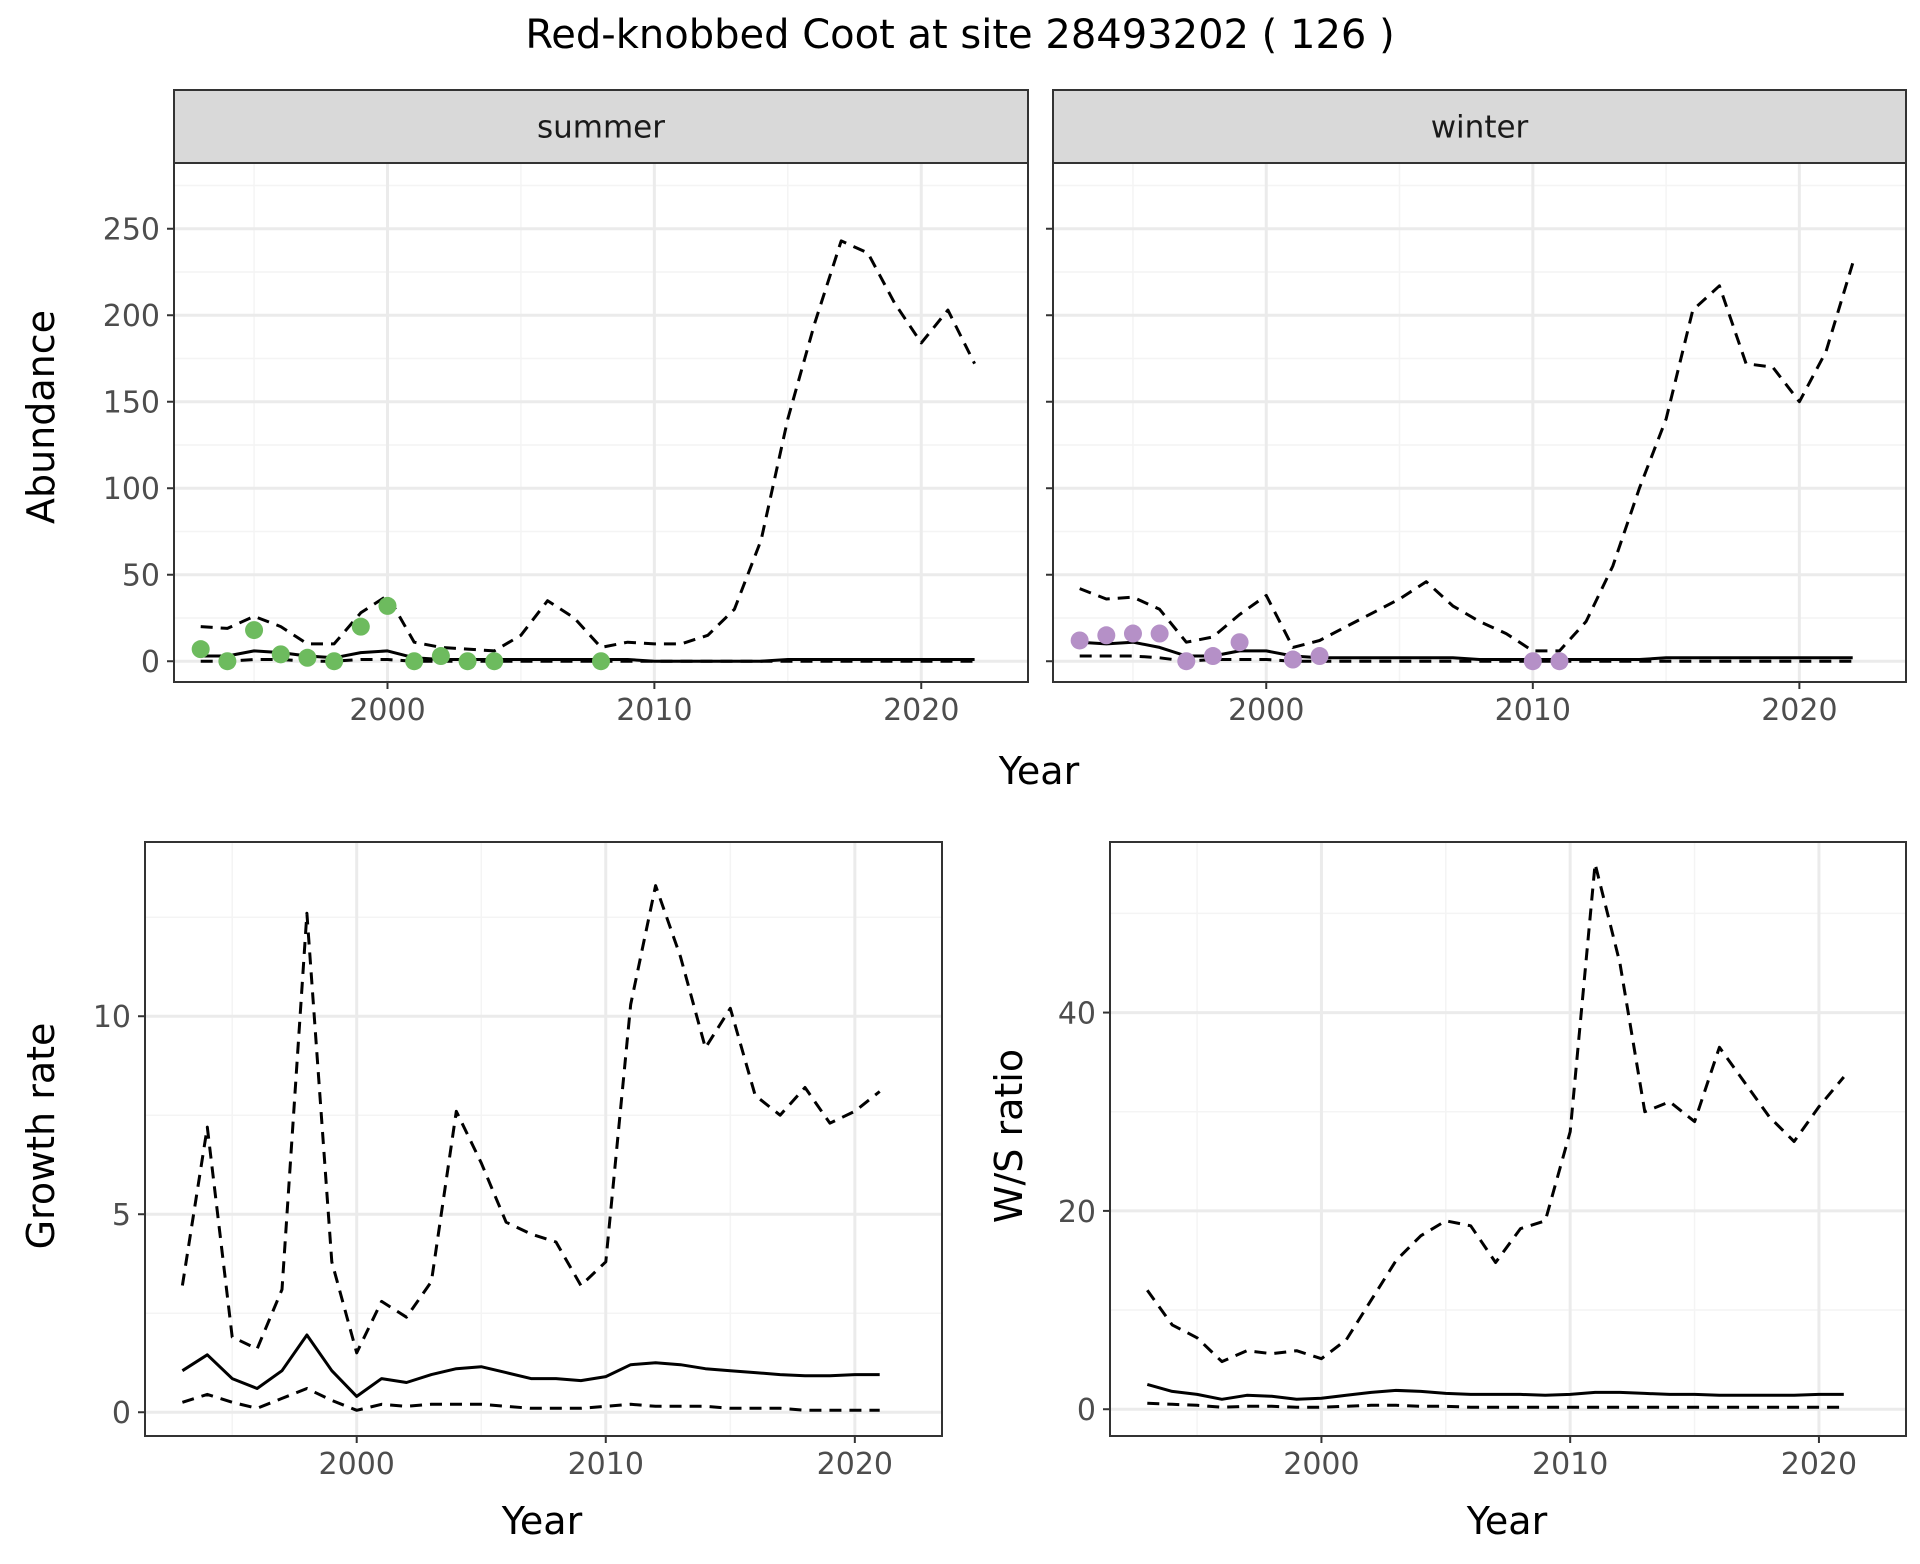 Image resolution: width=1920 pixels, height=1564 pixels. Describe the element at coordinates (112, 1017) in the screenshot. I see `growth-rate-y-tick-label: 10` at that location.